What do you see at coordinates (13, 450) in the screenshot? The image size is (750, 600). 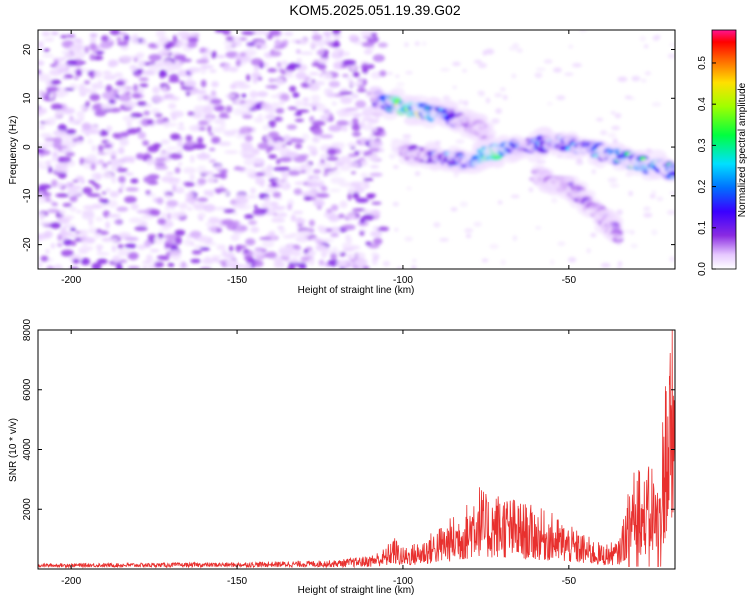 I see `snr-y-label: SNR (10 * v/v)` at bounding box center [13, 450].